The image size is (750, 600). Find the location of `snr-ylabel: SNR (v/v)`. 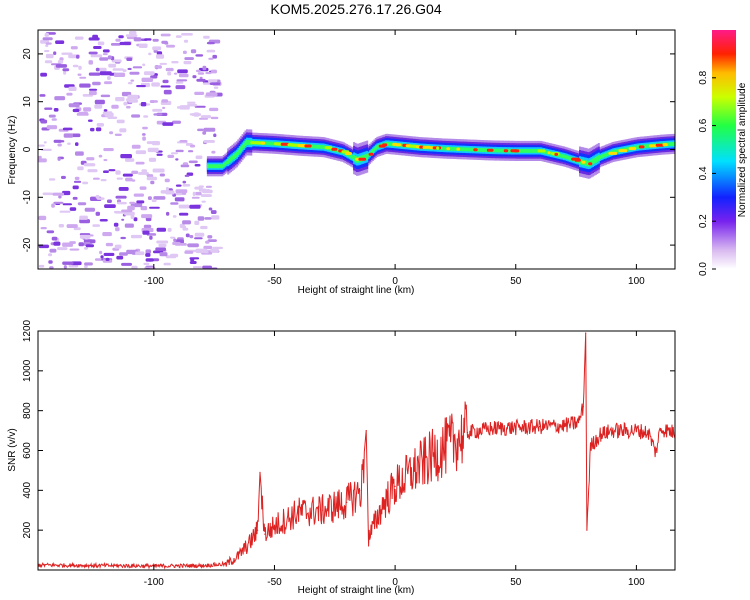

snr-ylabel: SNR (v/v) is located at coordinates (12, 449).